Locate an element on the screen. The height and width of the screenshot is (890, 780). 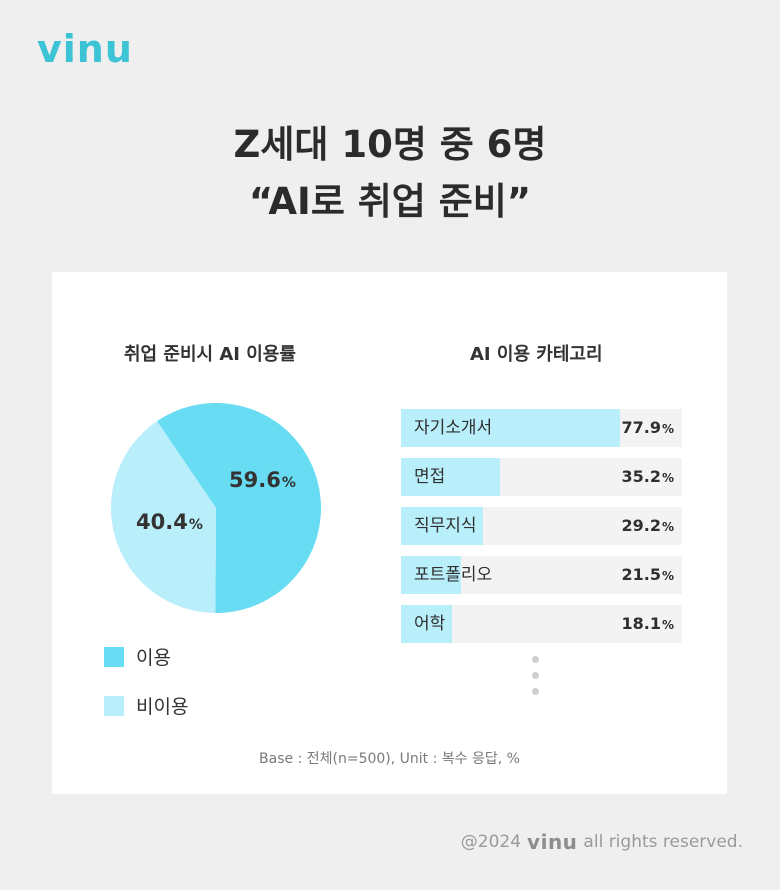
bar-value-number: 35.2 is located at coordinates (641, 476).